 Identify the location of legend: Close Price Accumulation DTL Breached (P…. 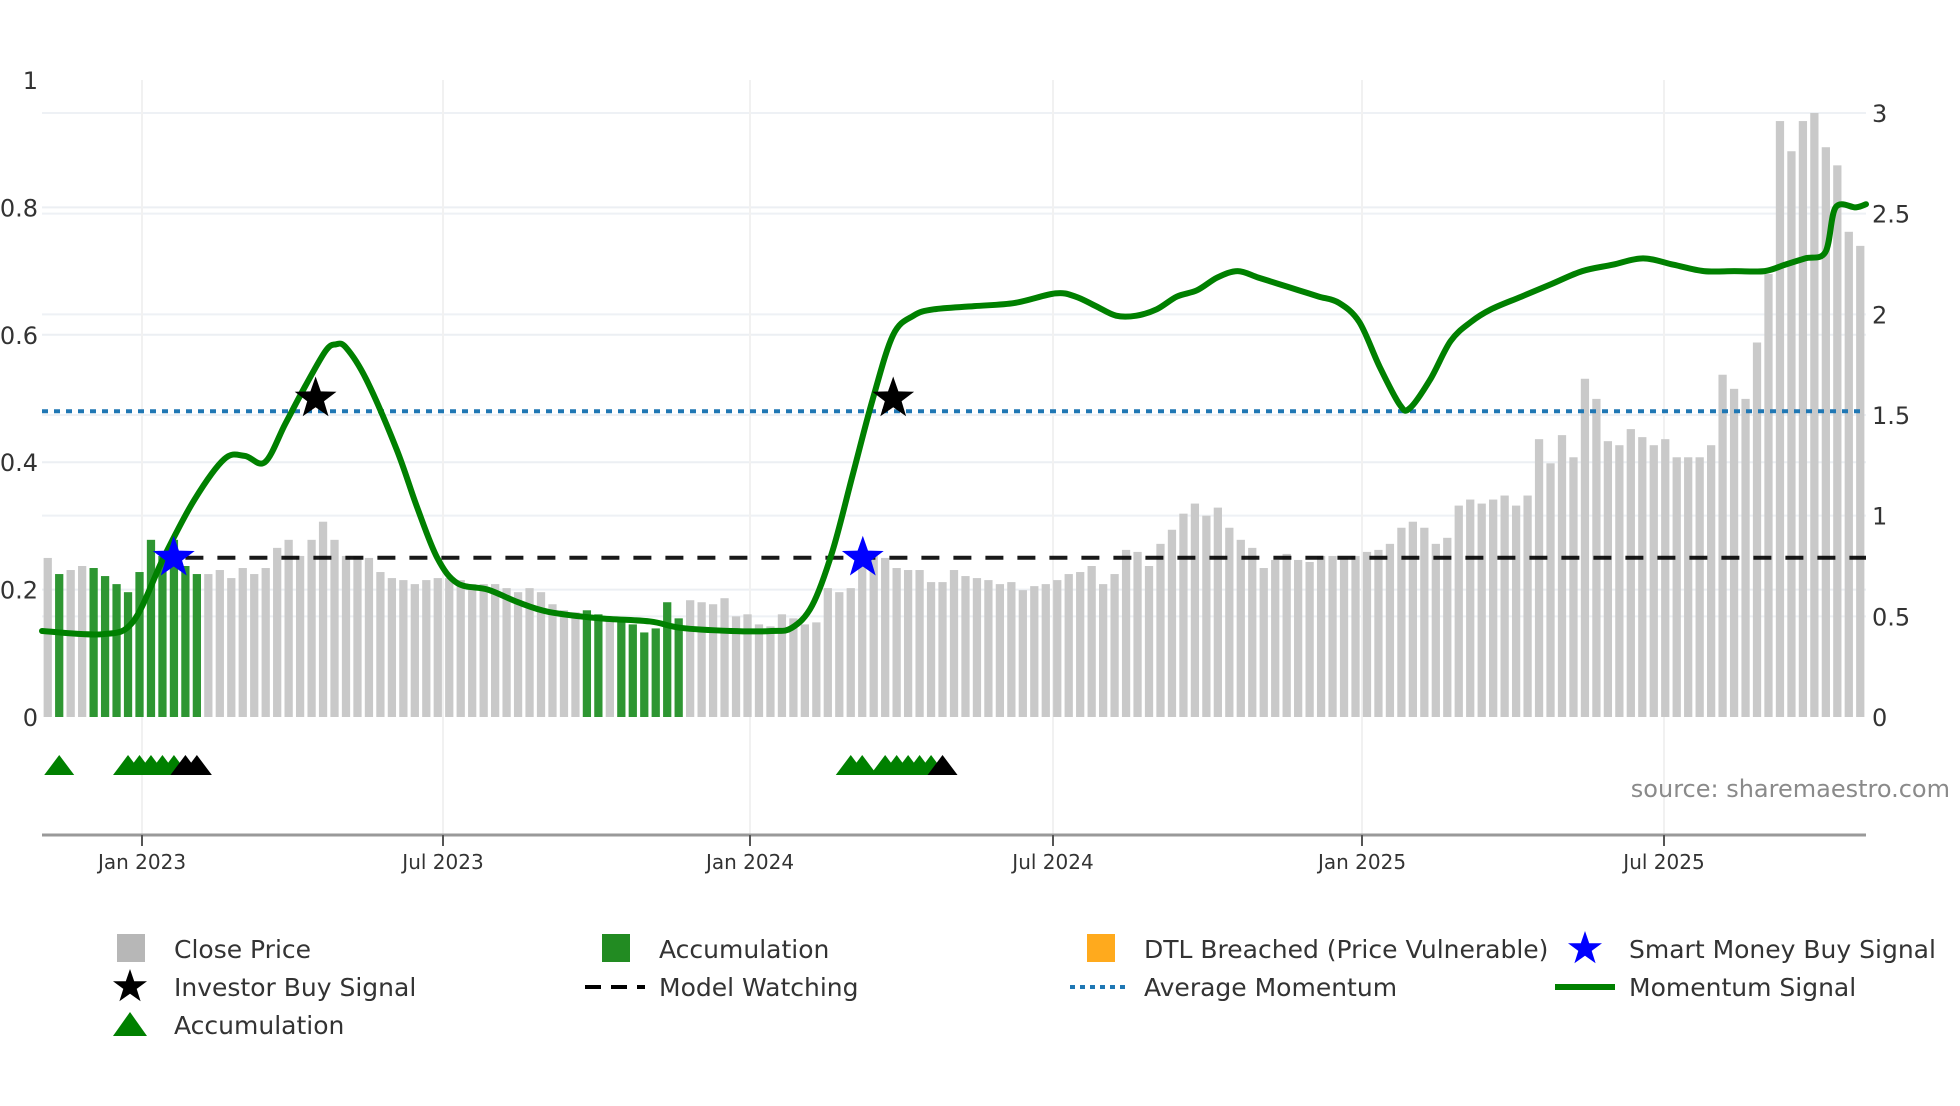
(980, 1005).